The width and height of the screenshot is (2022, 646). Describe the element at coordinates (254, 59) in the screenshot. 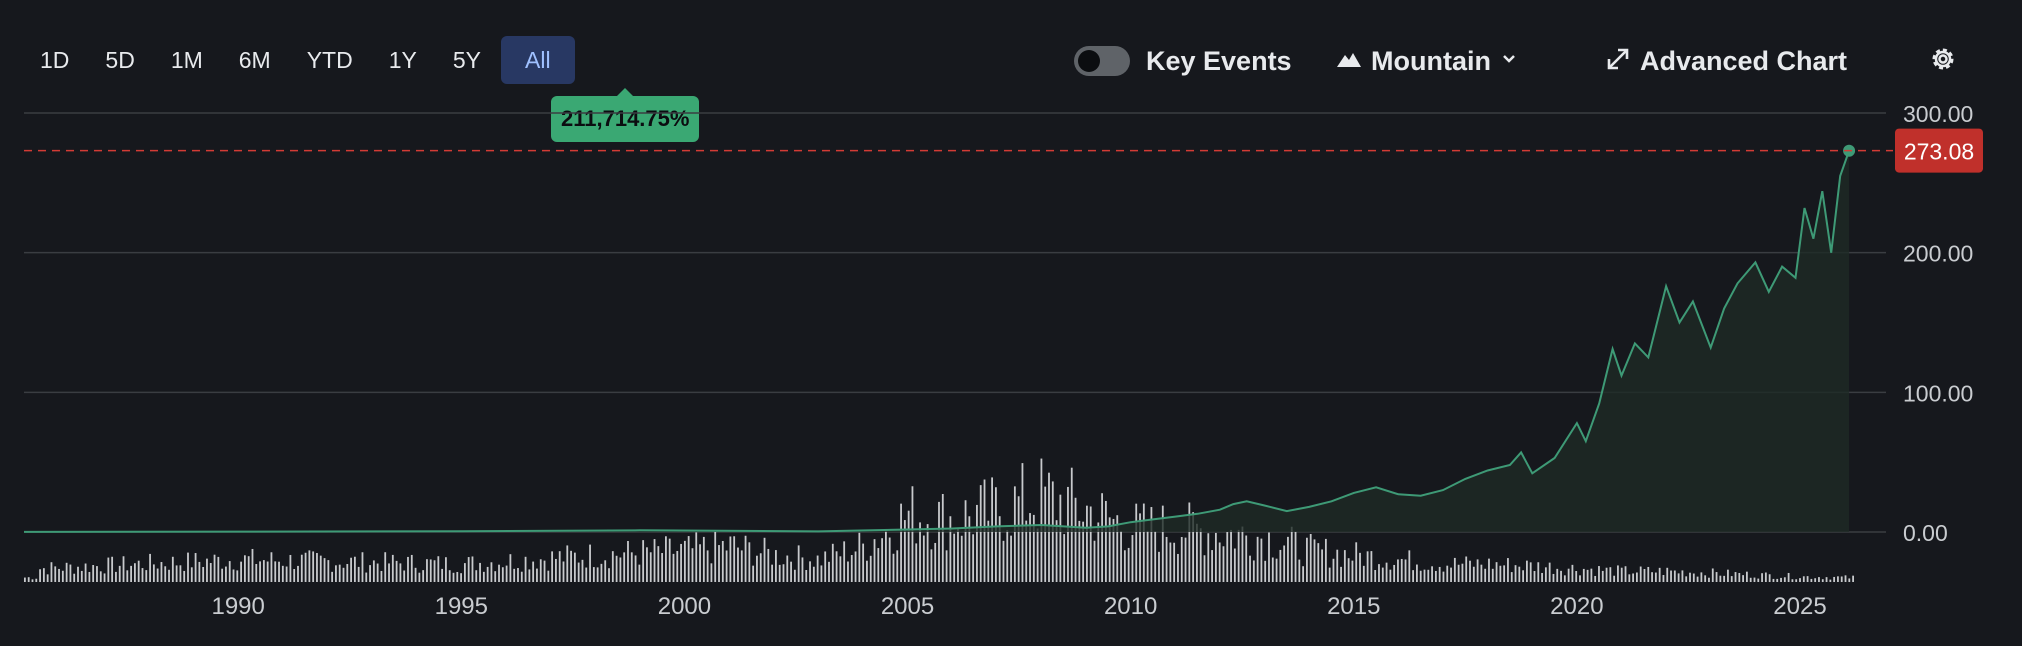

I see `range-tab-6m: 6M` at that location.